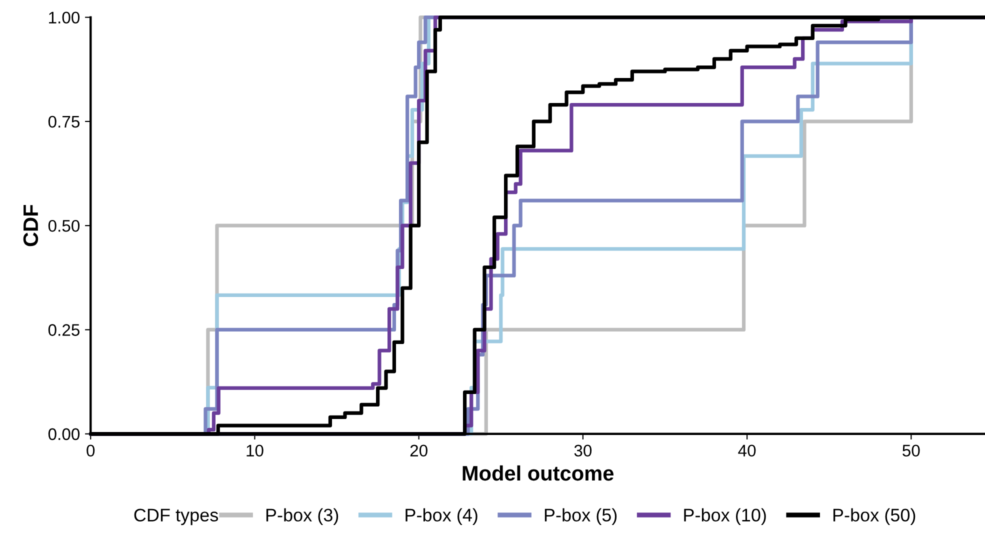 Image resolution: width=985 pixels, height=541 pixels. Describe the element at coordinates (64, 122) in the screenshot. I see `y-tick-label: 0.75` at that location.